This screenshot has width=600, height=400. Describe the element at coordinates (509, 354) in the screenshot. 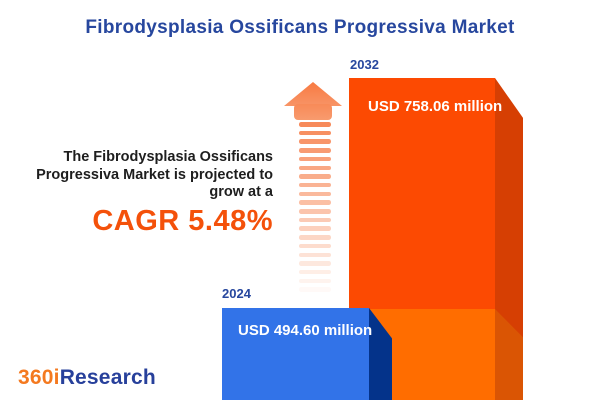

I see `bar-2032-side-3d-lower` at that location.